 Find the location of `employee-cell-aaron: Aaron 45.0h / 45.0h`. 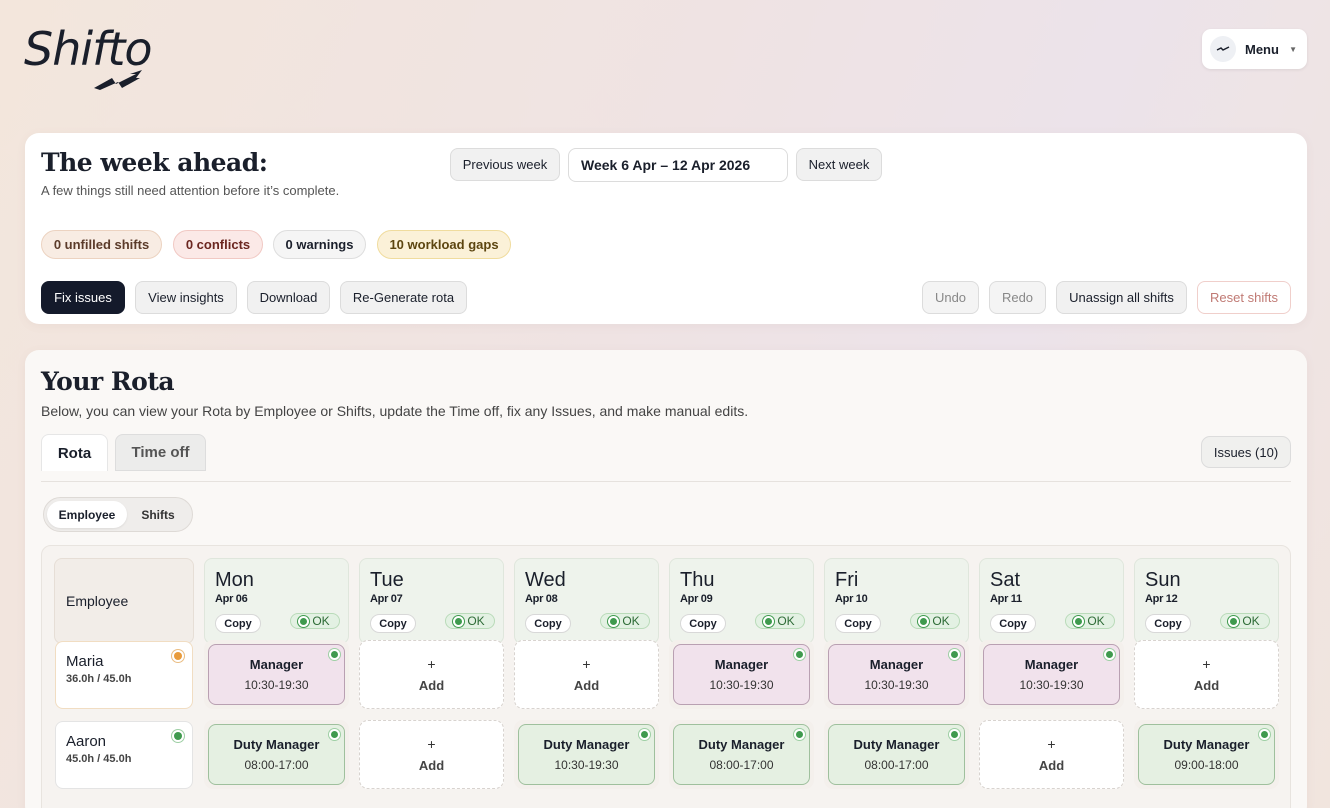

employee-cell-aaron: Aaron 45.0h / 45.0h is located at coordinates (124, 755).